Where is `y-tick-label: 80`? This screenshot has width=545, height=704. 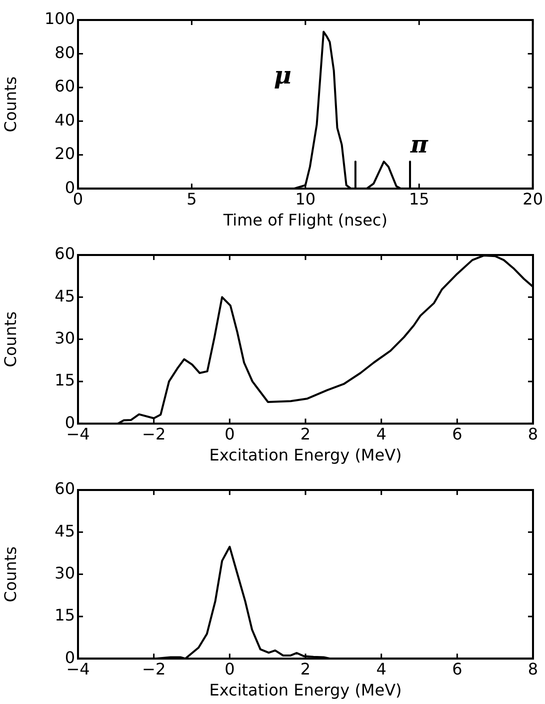 y-tick-label: 80 is located at coordinates (64, 52).